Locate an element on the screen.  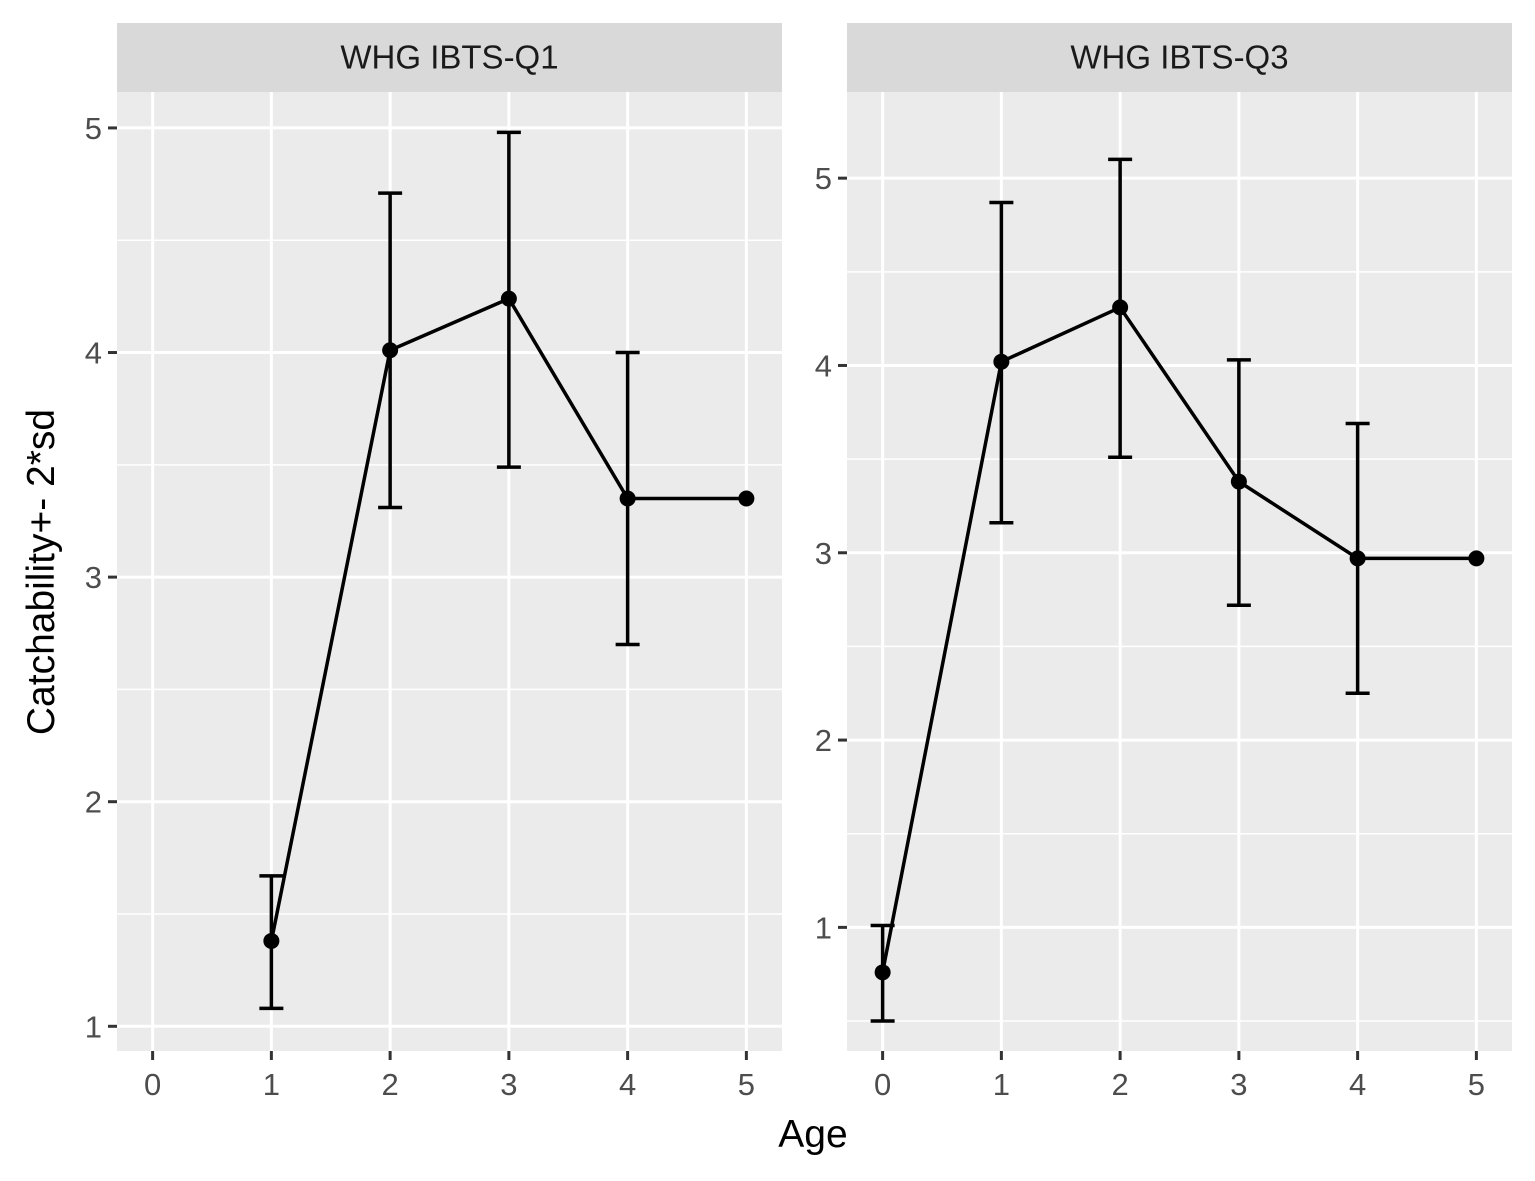
x-axis-title: Age is located at coordinates (812, 1134).